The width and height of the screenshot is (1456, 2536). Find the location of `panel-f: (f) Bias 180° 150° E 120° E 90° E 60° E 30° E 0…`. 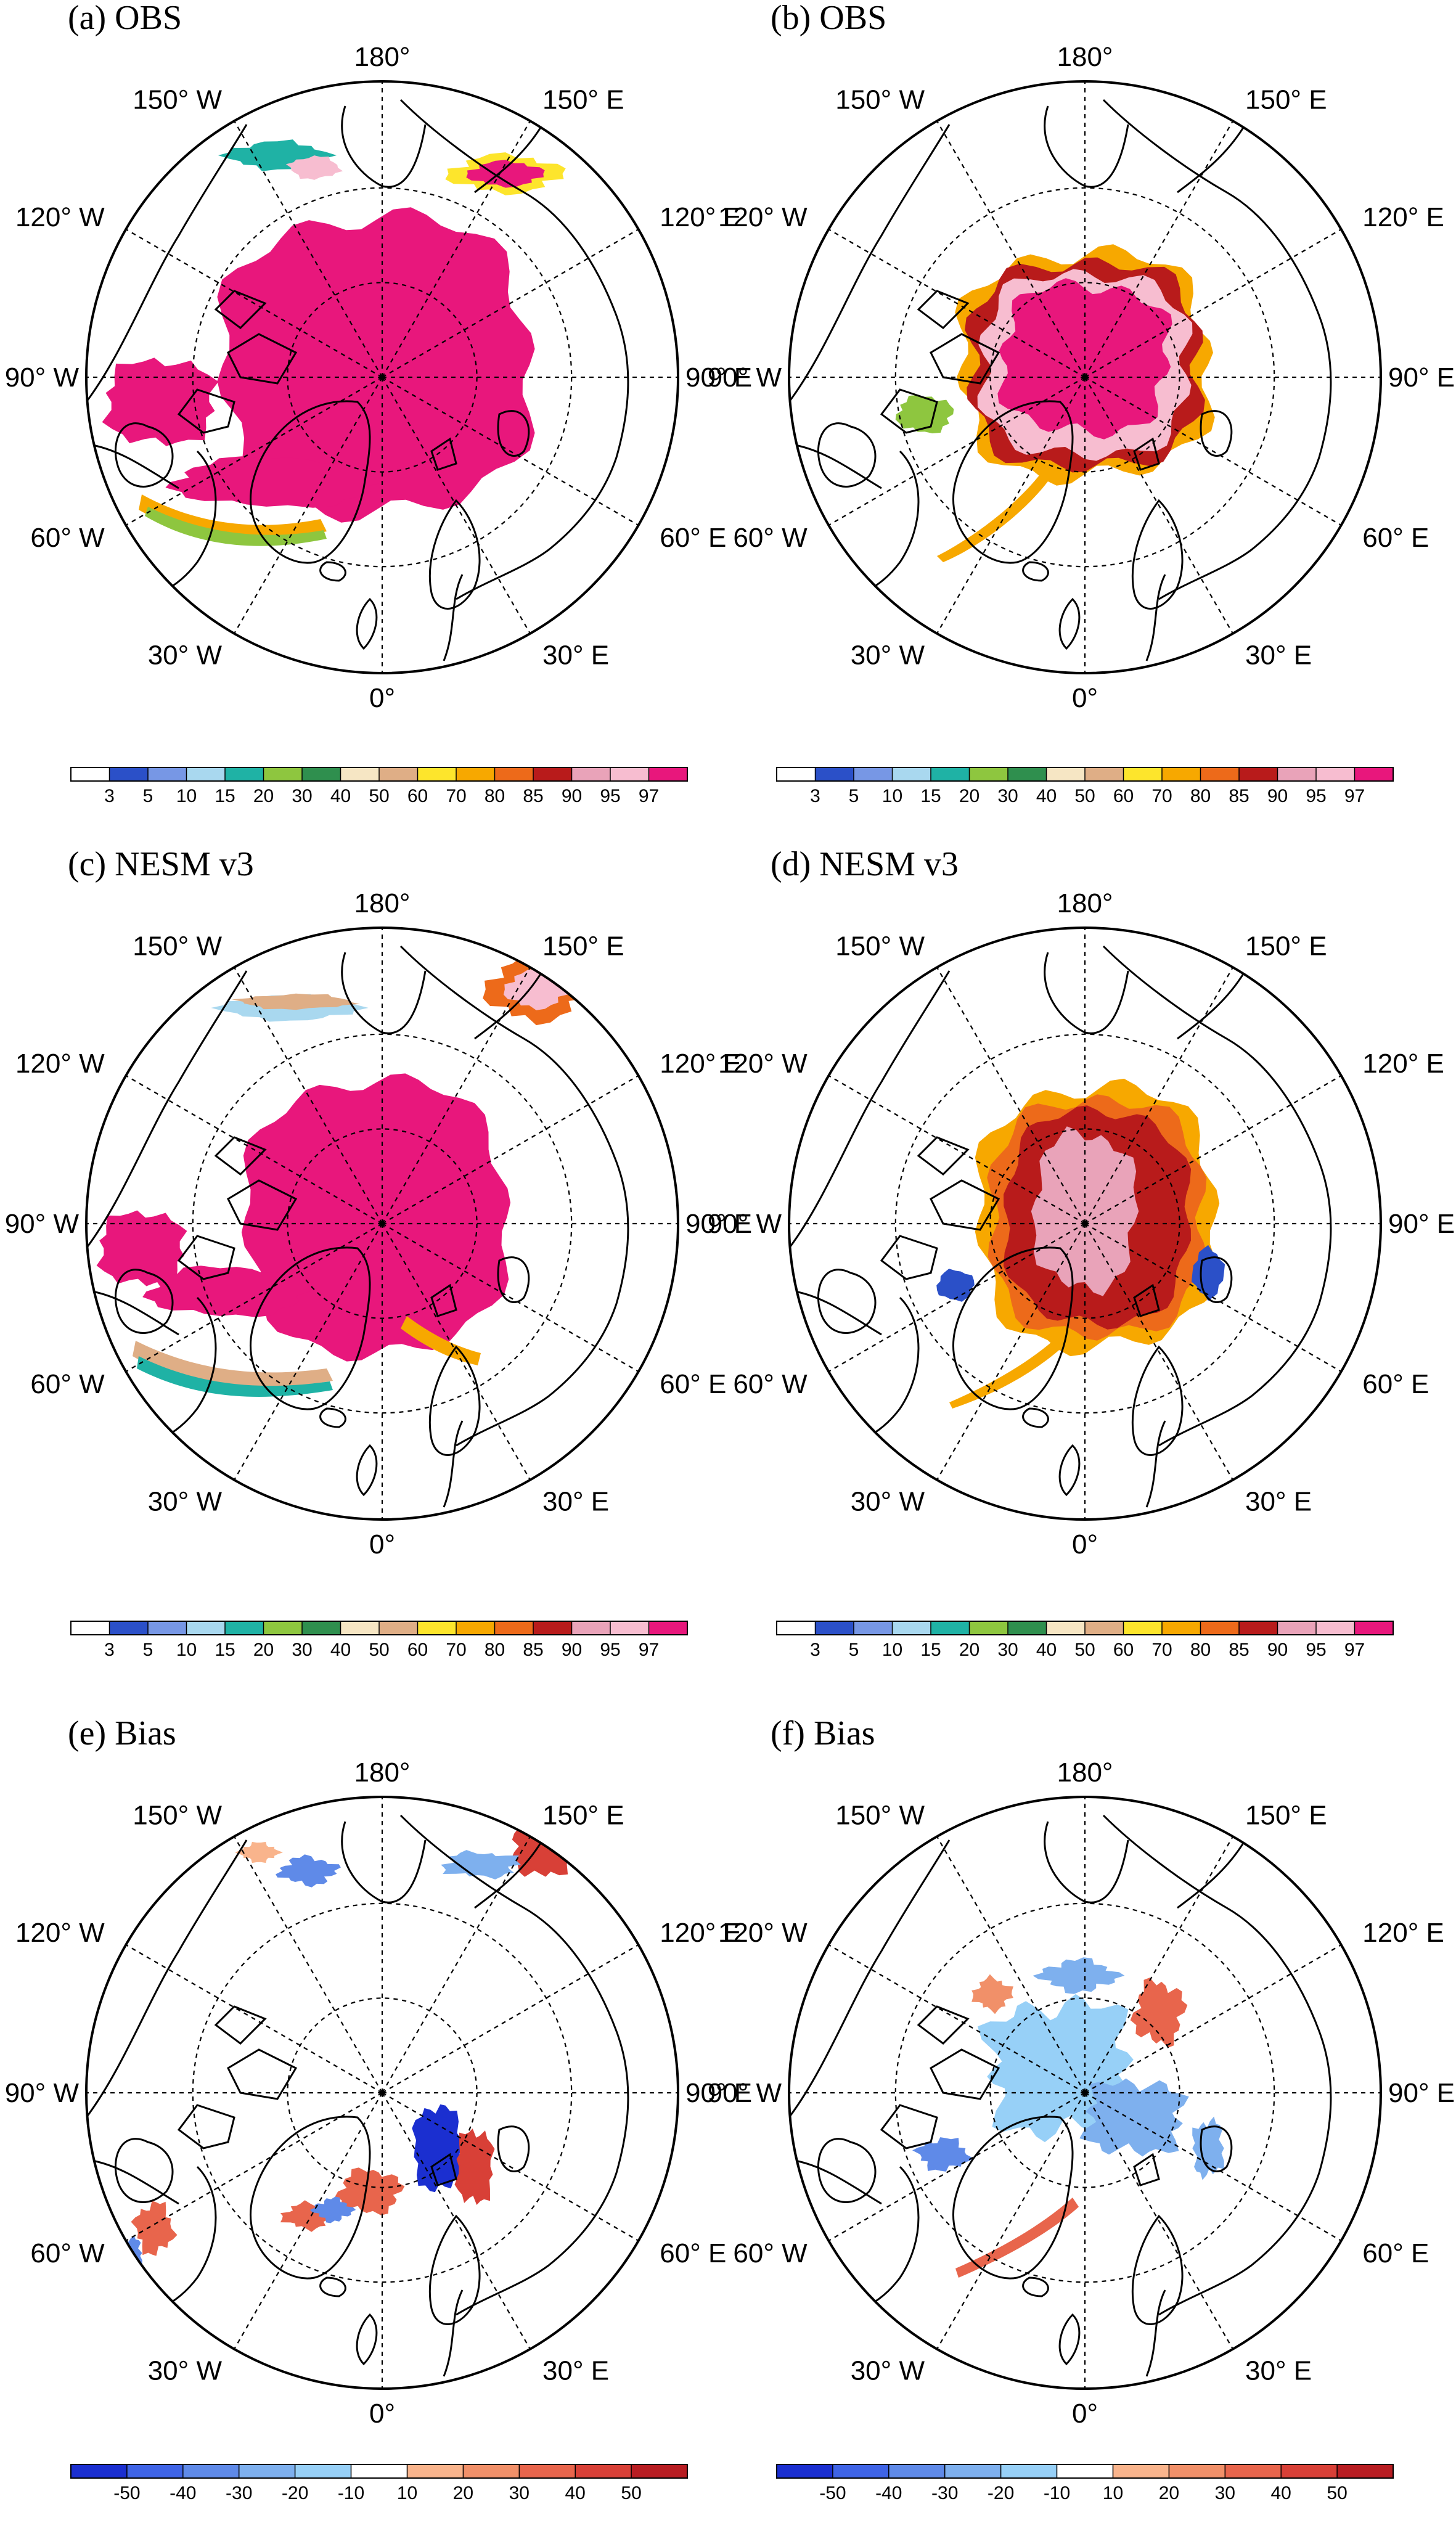

panel-f: (f) Bias 180° 150° E 120° E 90° E 60° E 30° E 0… is located at coordinates (1081, 2071).